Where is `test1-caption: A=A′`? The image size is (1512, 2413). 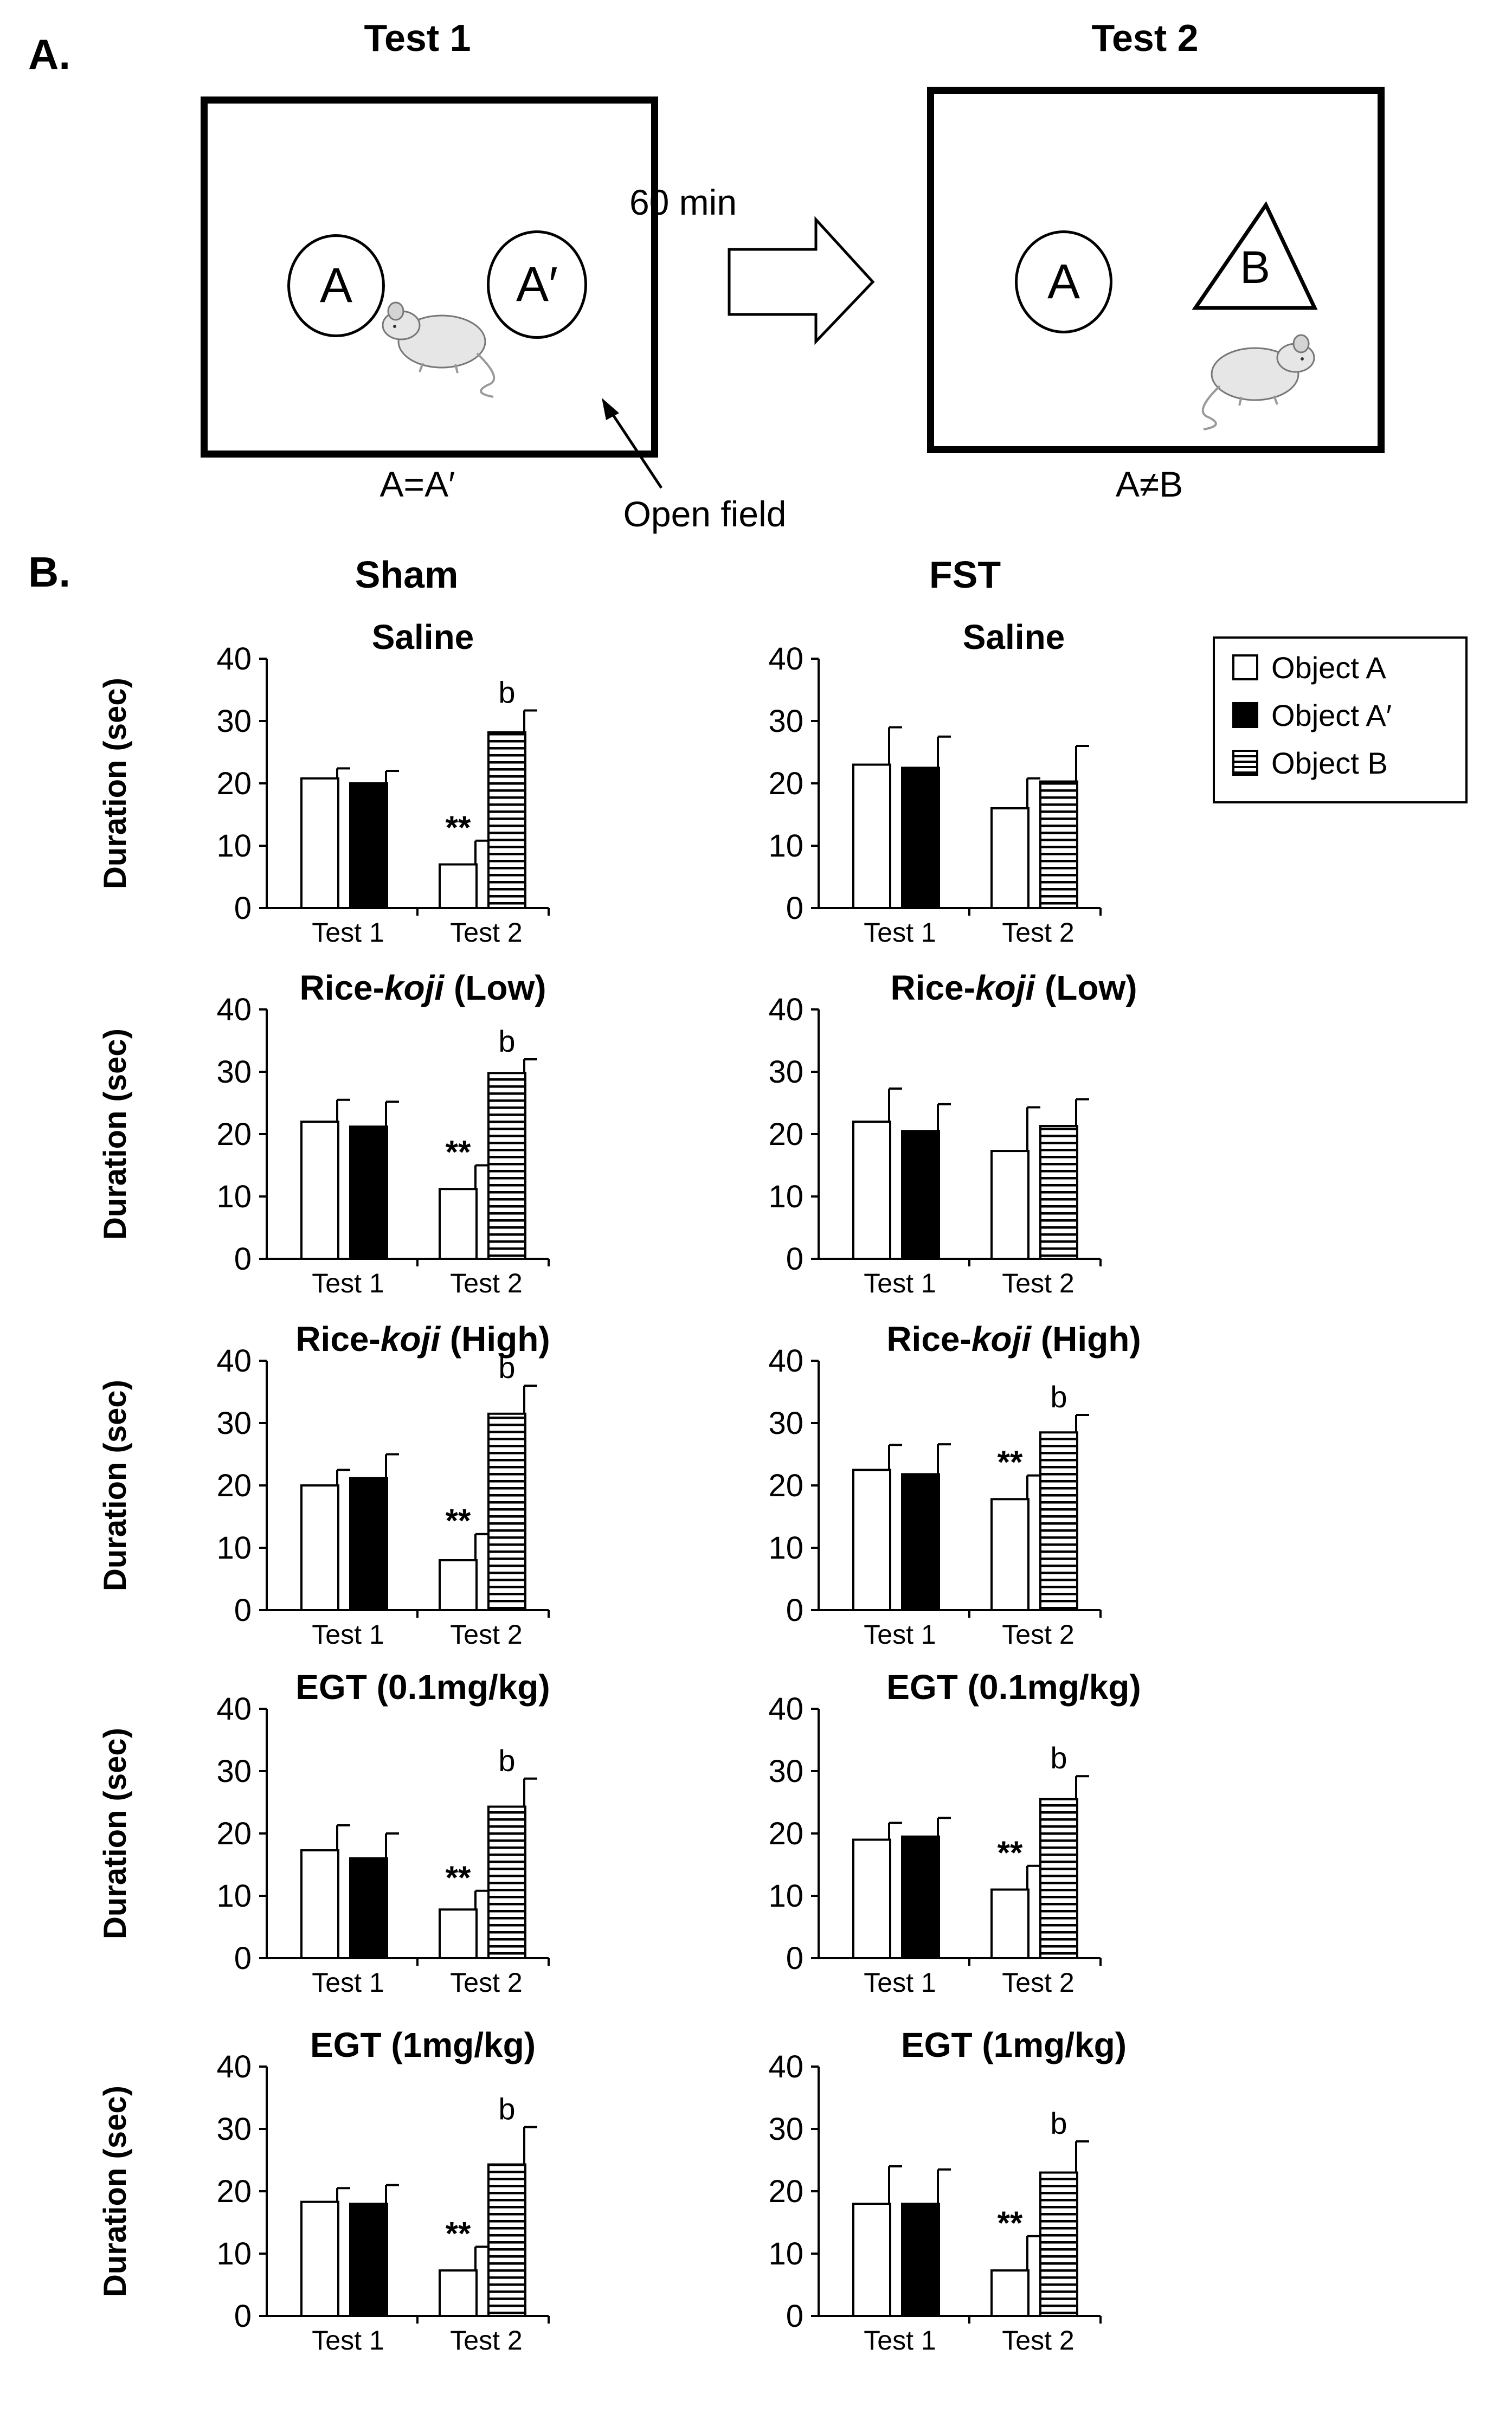 test1-caption: A=A′ is located at coordinates (417, 484).